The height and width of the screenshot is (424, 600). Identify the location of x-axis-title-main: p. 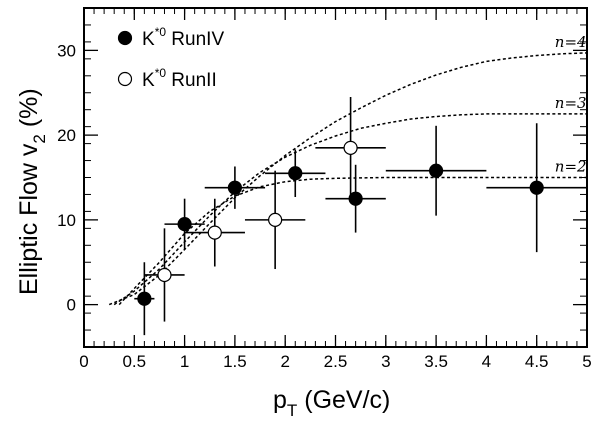
(280, 400).